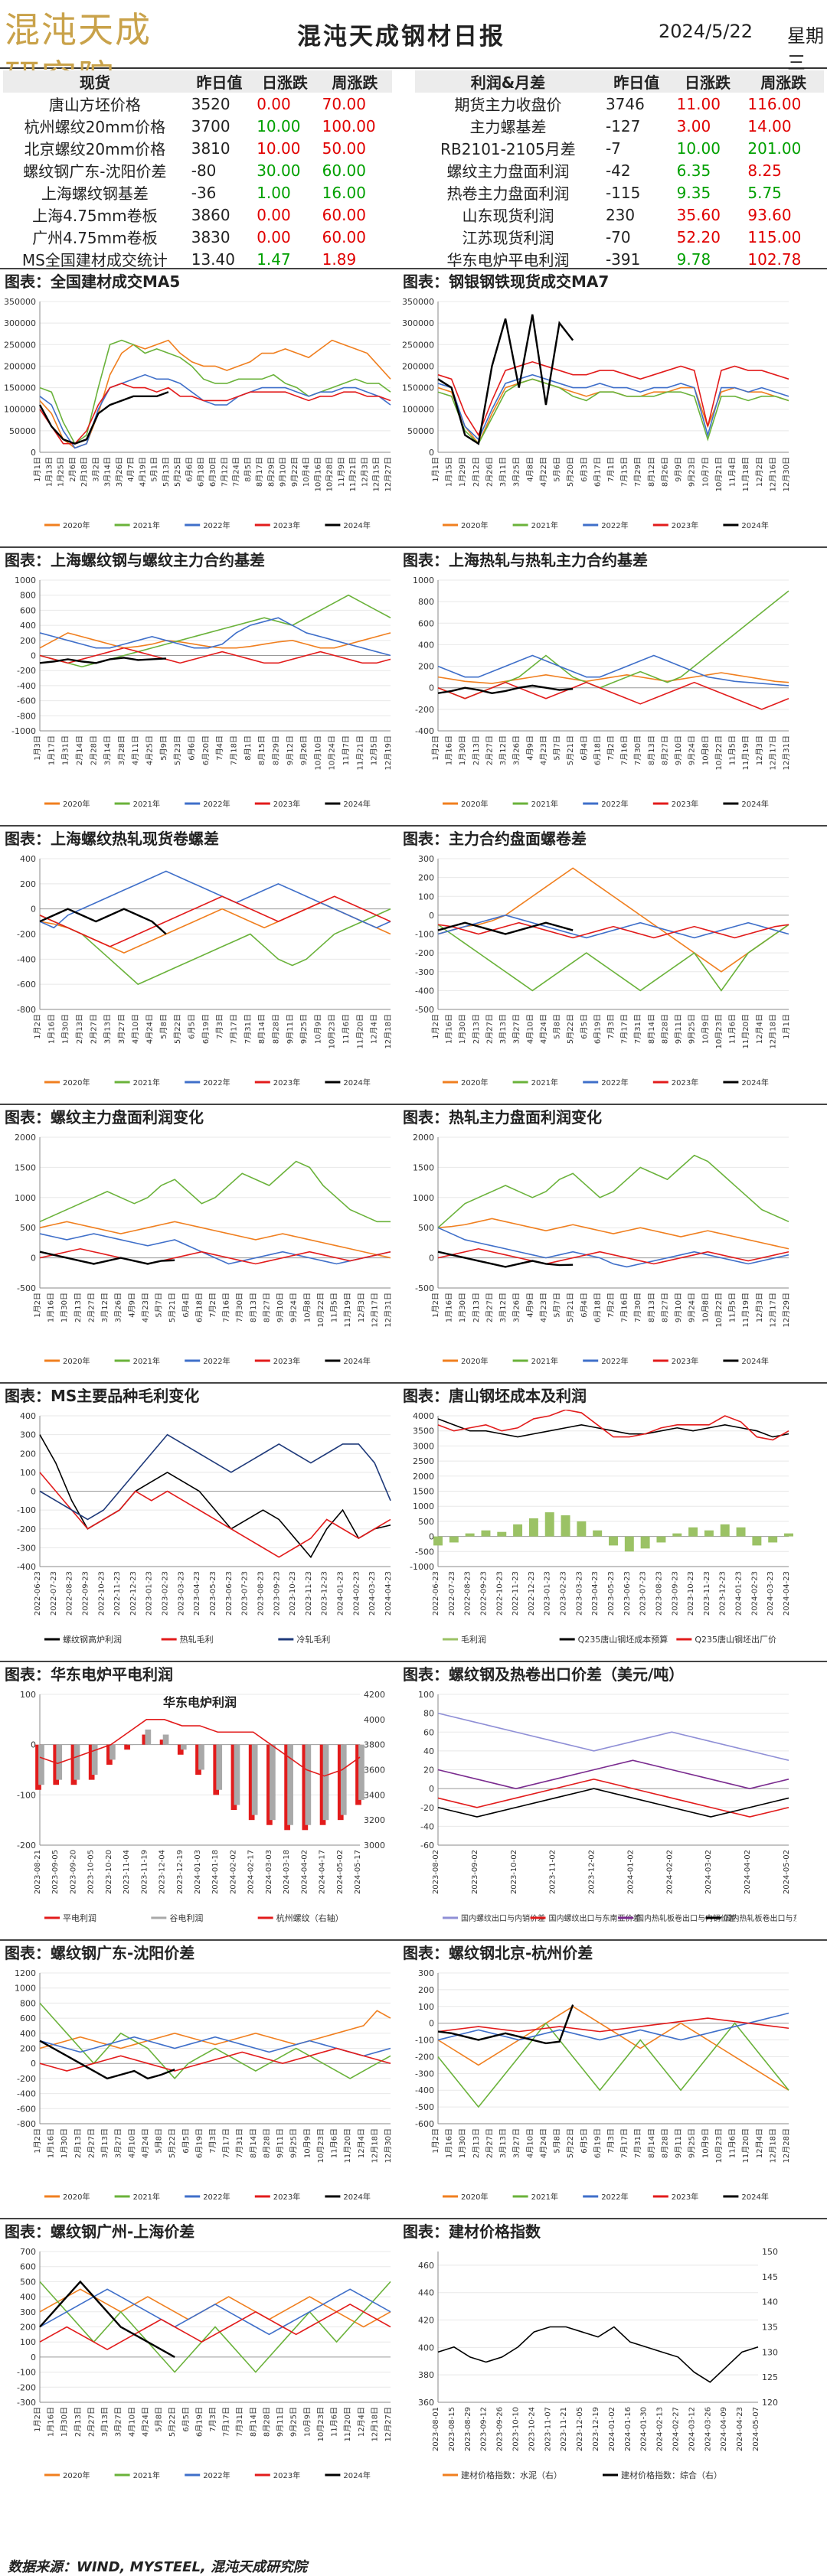 This screenshot has height=2576, width=827. I want to click on report-weekday: 星期三, so click(805, 49).